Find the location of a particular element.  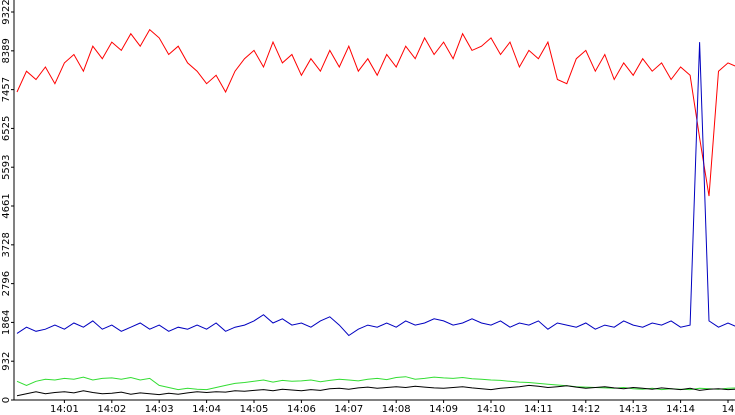

x-tick-label: 14:11 is located at coordinates (538, 409).